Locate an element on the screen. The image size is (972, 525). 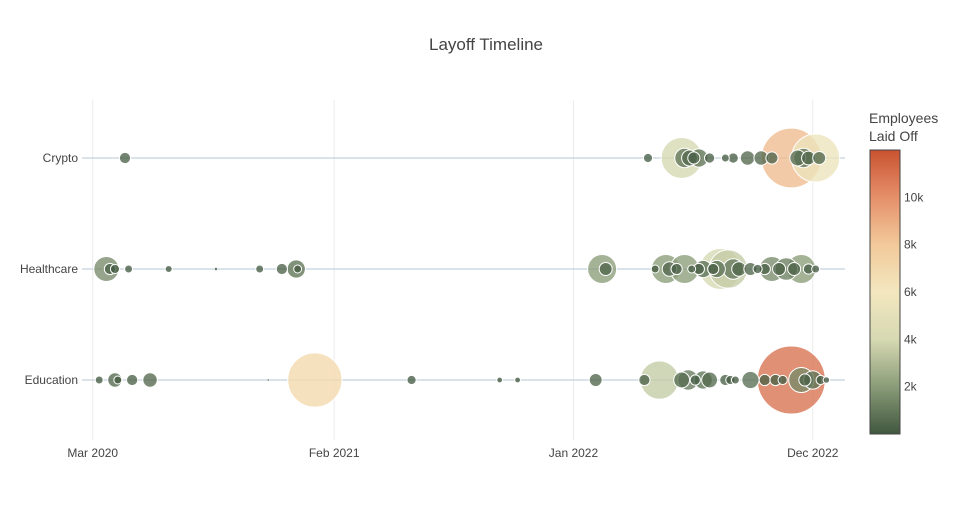
x-tick-label: Dec 2022 is located at coordinates (813, 453).